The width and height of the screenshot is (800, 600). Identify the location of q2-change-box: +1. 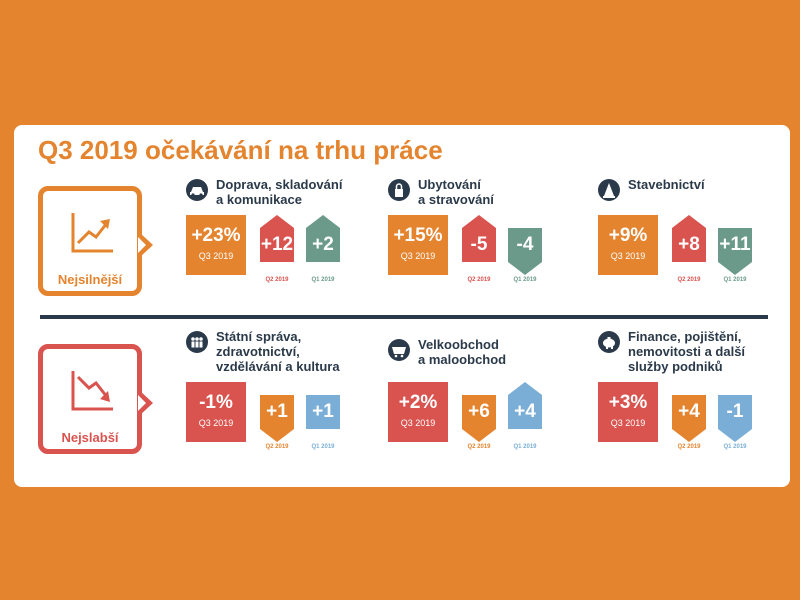
(277, 412).